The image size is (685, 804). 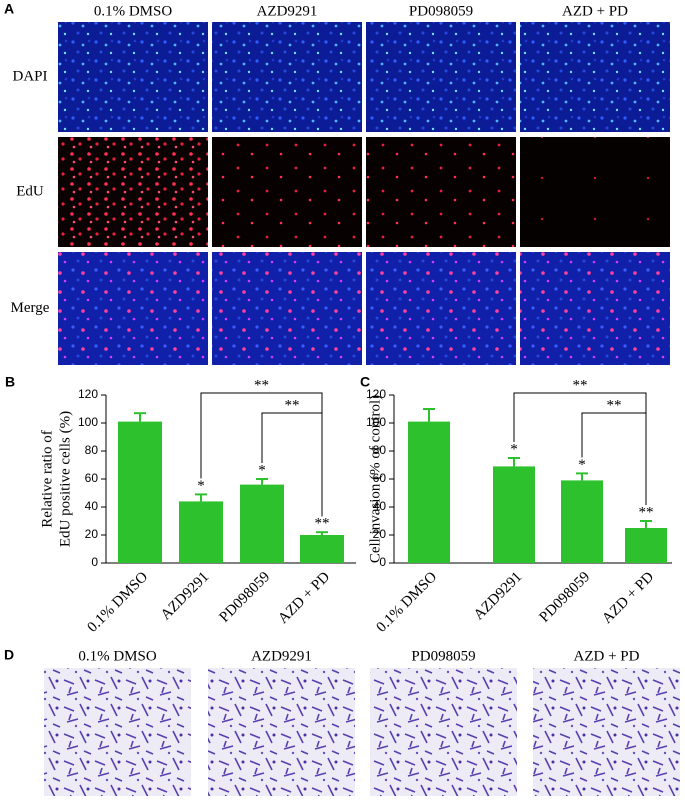 What do you see at coordinates (29, 76) in the screenshot?
I see `row-label: DAPI` at bounding box center [29, 76].